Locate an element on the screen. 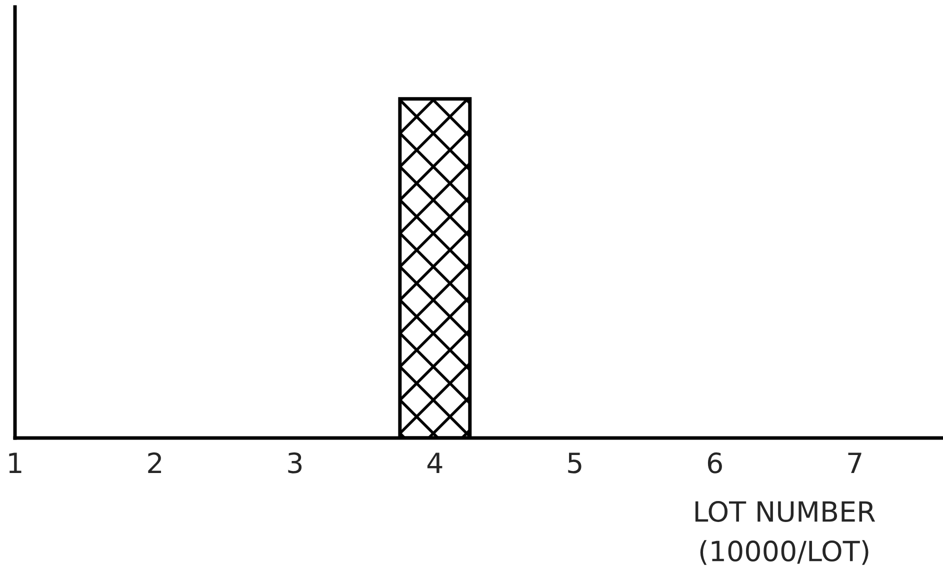 The width and height of the screenshot is (943, 580). x-tick-label: 3 is located at coordinates (295, 463).